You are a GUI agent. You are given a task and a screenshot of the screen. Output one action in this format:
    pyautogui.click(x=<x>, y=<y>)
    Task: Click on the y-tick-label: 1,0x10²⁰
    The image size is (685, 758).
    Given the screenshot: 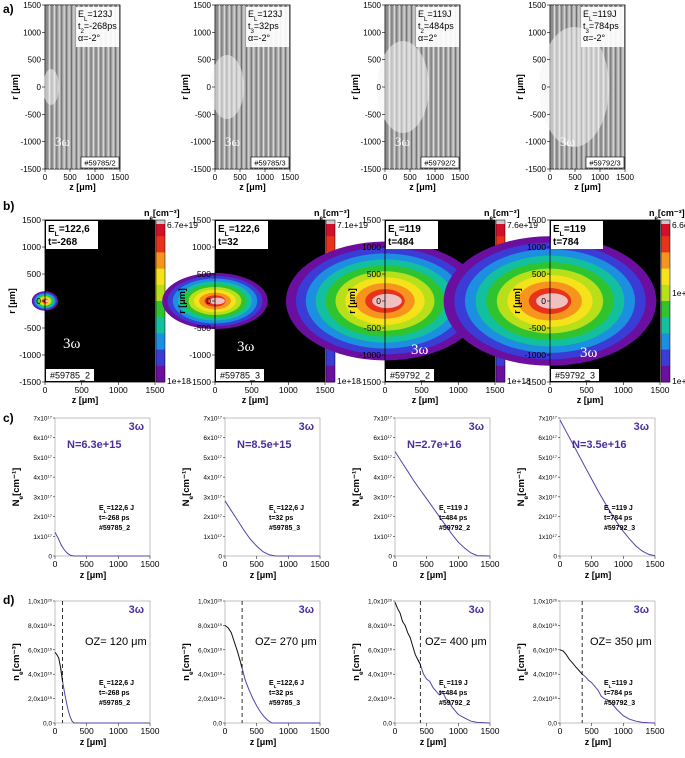 What is the action you would take?
    pyautogui.click(x=380, y=601)
    